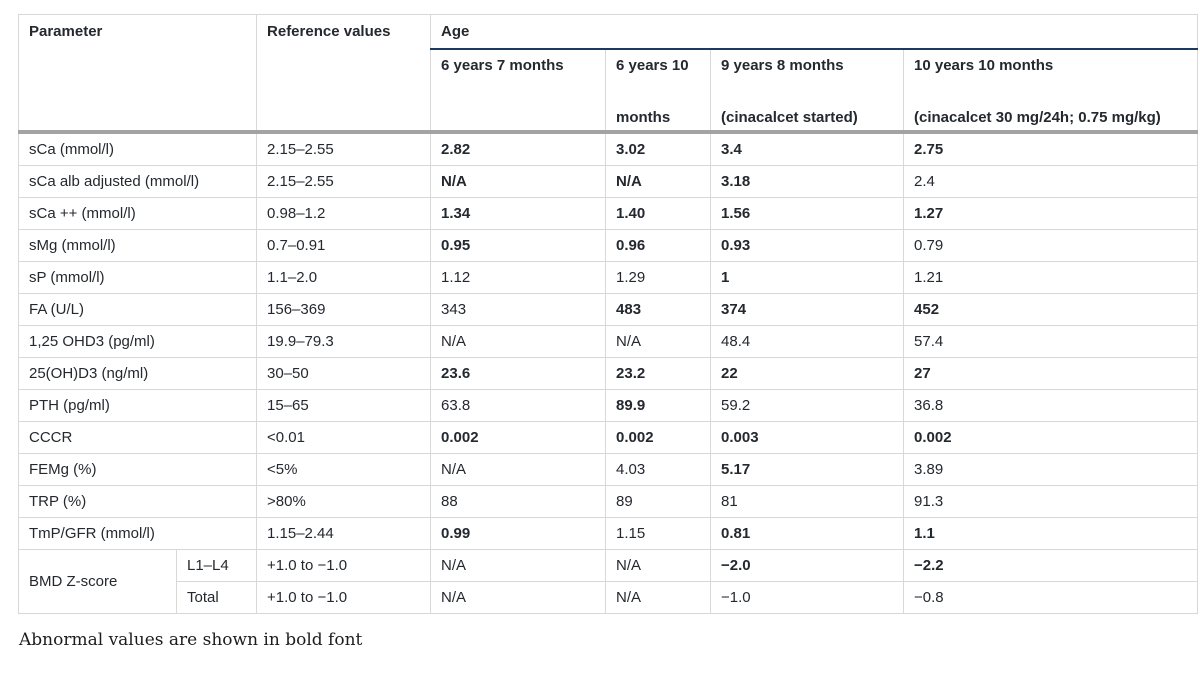  What do you see at coordinates (807, 277) in the screenshot?
I see `value-cell: 1` at bounding box center [807, 277].